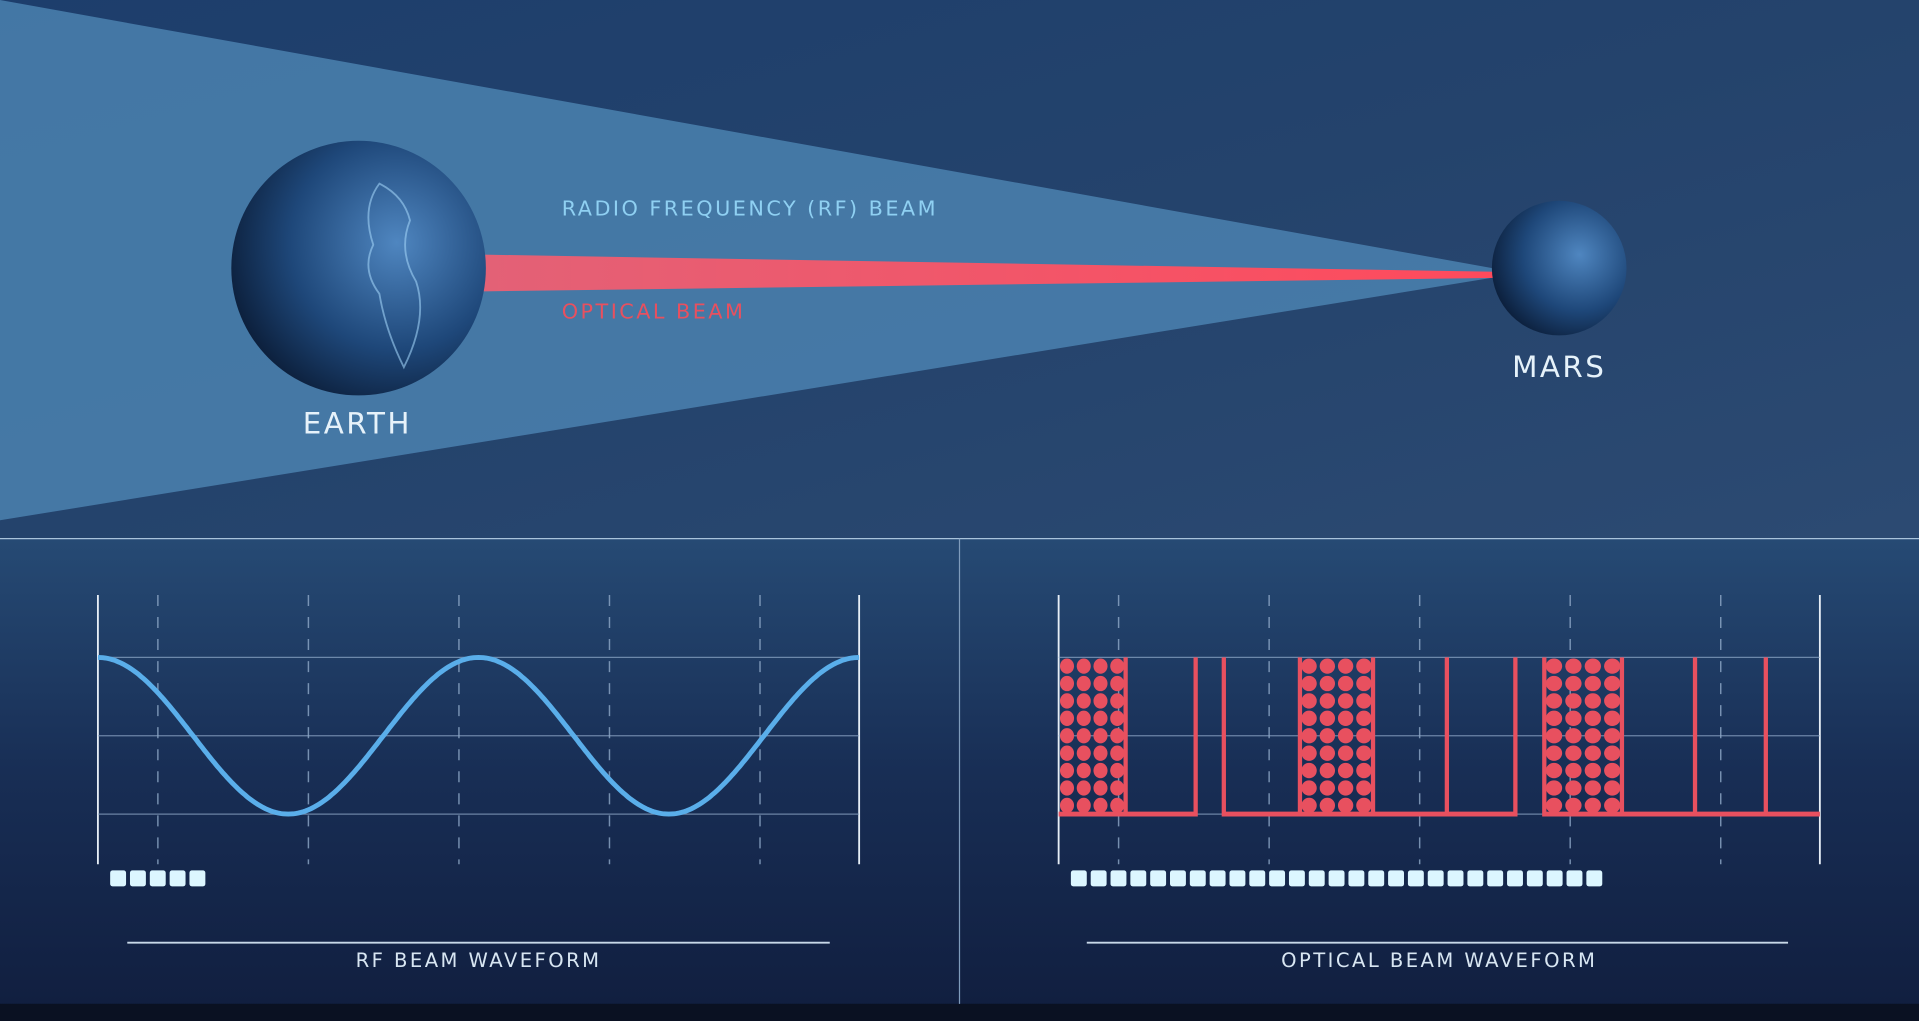 The image size is (1919, 1021). I want to click on optical-beam, so click(989, 273).